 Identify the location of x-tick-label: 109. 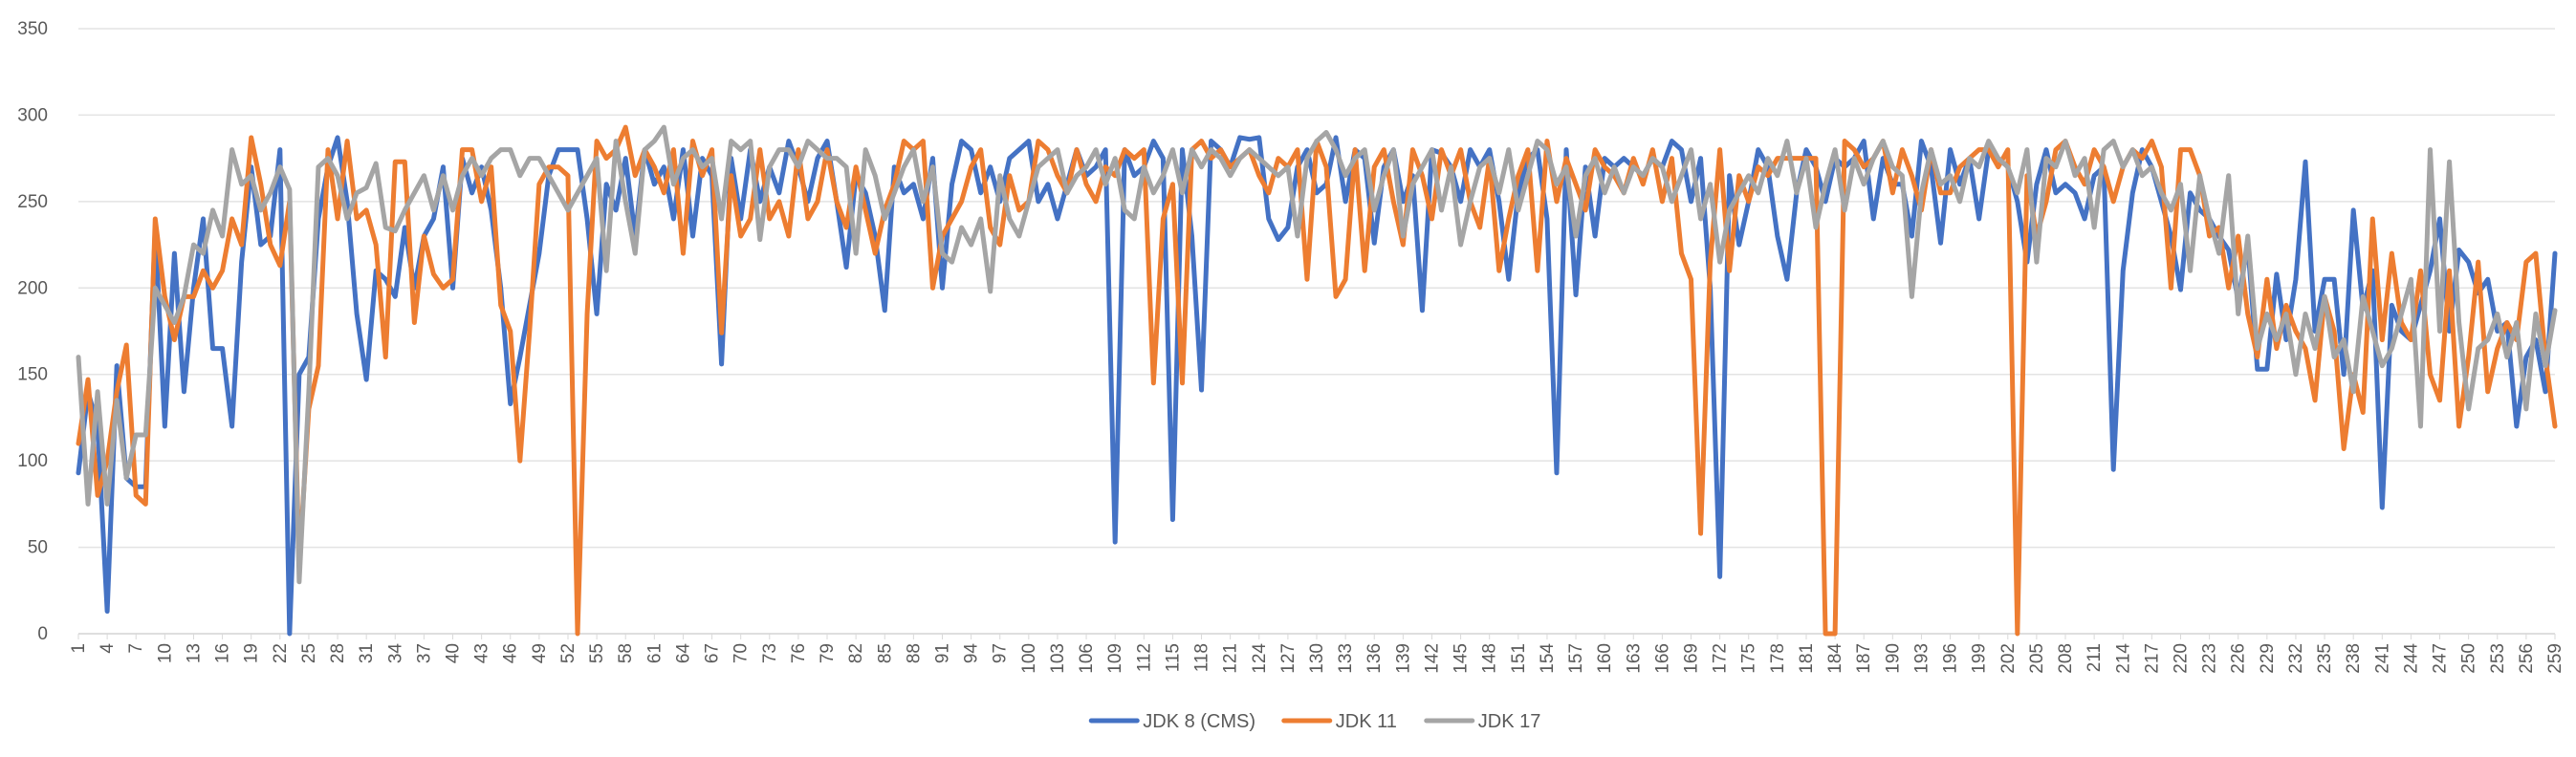
(1115, 658).